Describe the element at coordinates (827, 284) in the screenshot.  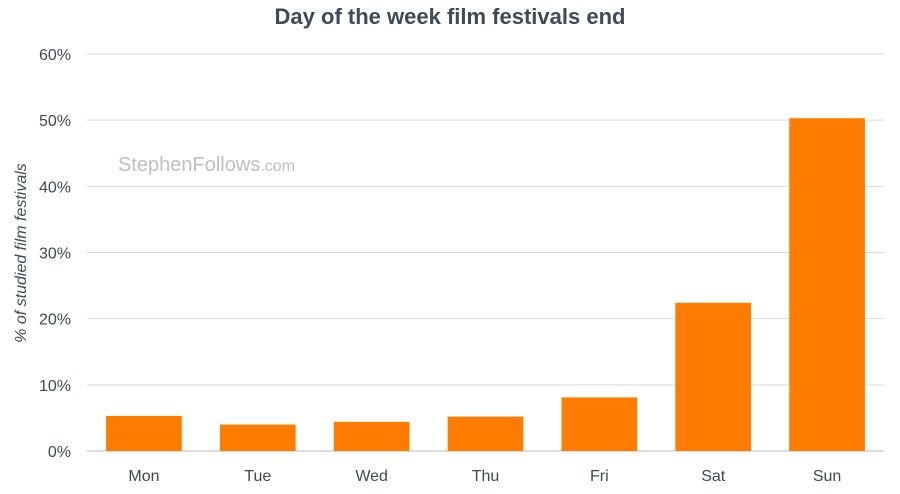
I see `bar-sun` at that location.